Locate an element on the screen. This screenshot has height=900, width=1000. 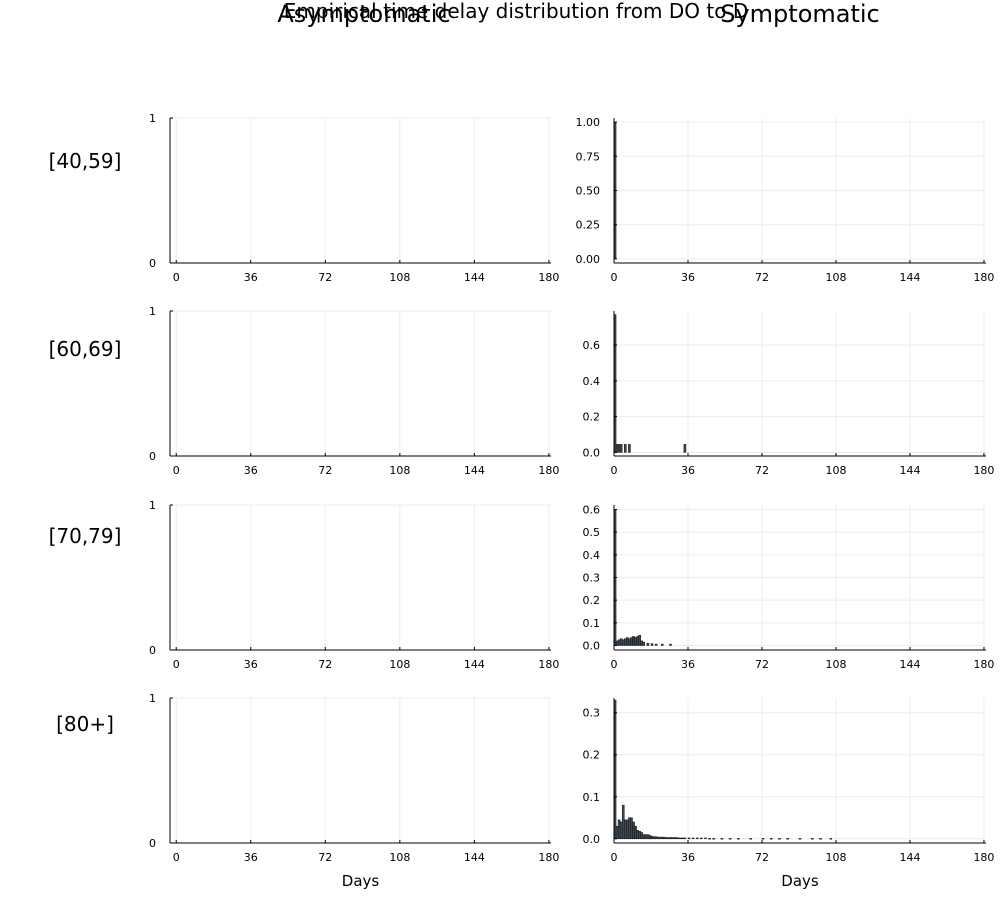
y-tick-label: 0.2 is located at coordinates (592, 600).